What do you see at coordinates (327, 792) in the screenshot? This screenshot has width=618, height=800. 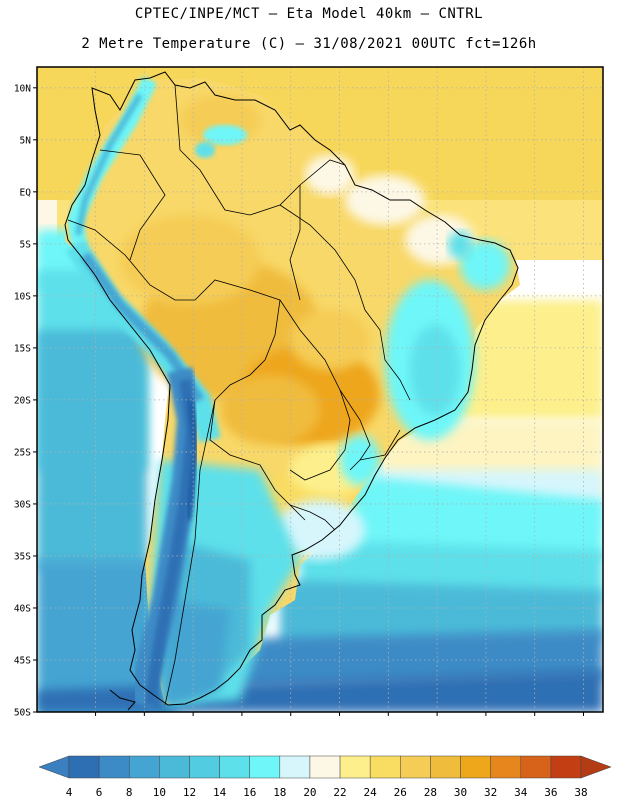 I see `colorbar-labels: 4 6 8 10 12 14 16 18 20 22 24 26 28 30 32 34 36 38` at bounding box center [327, 792].